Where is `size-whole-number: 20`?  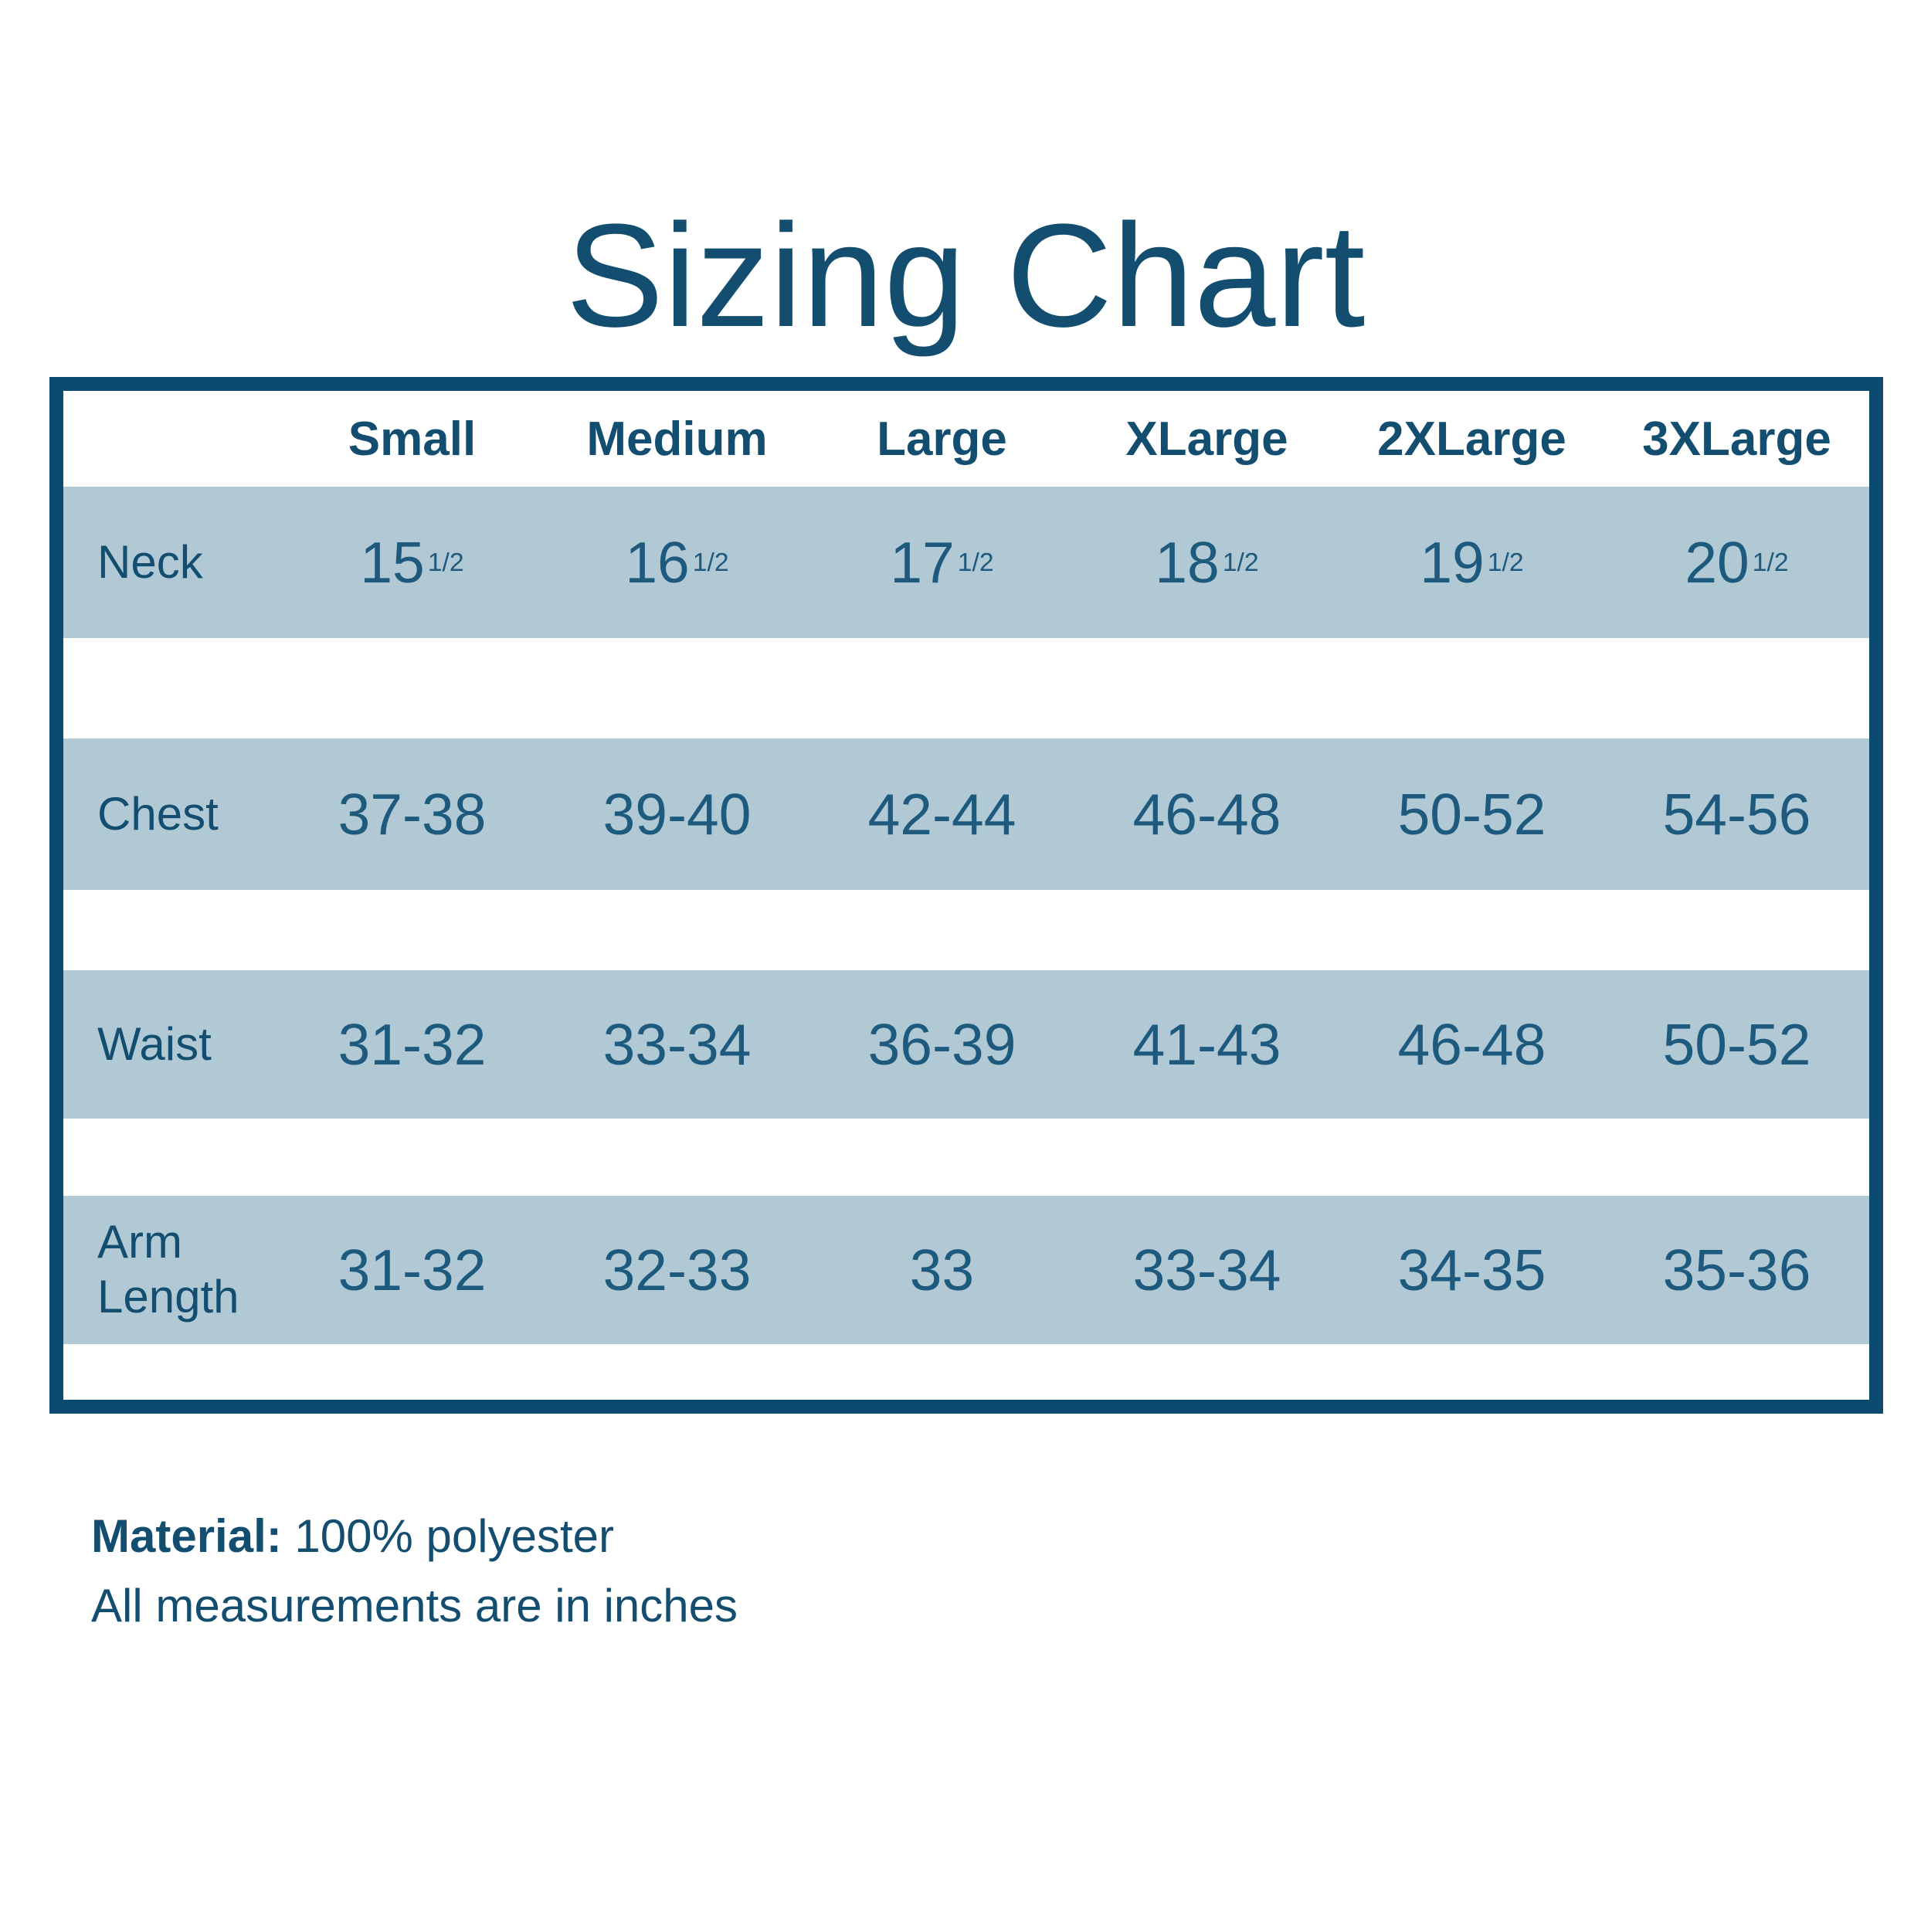
size-whole-number: 20 is located at coordinates (1717, 562).